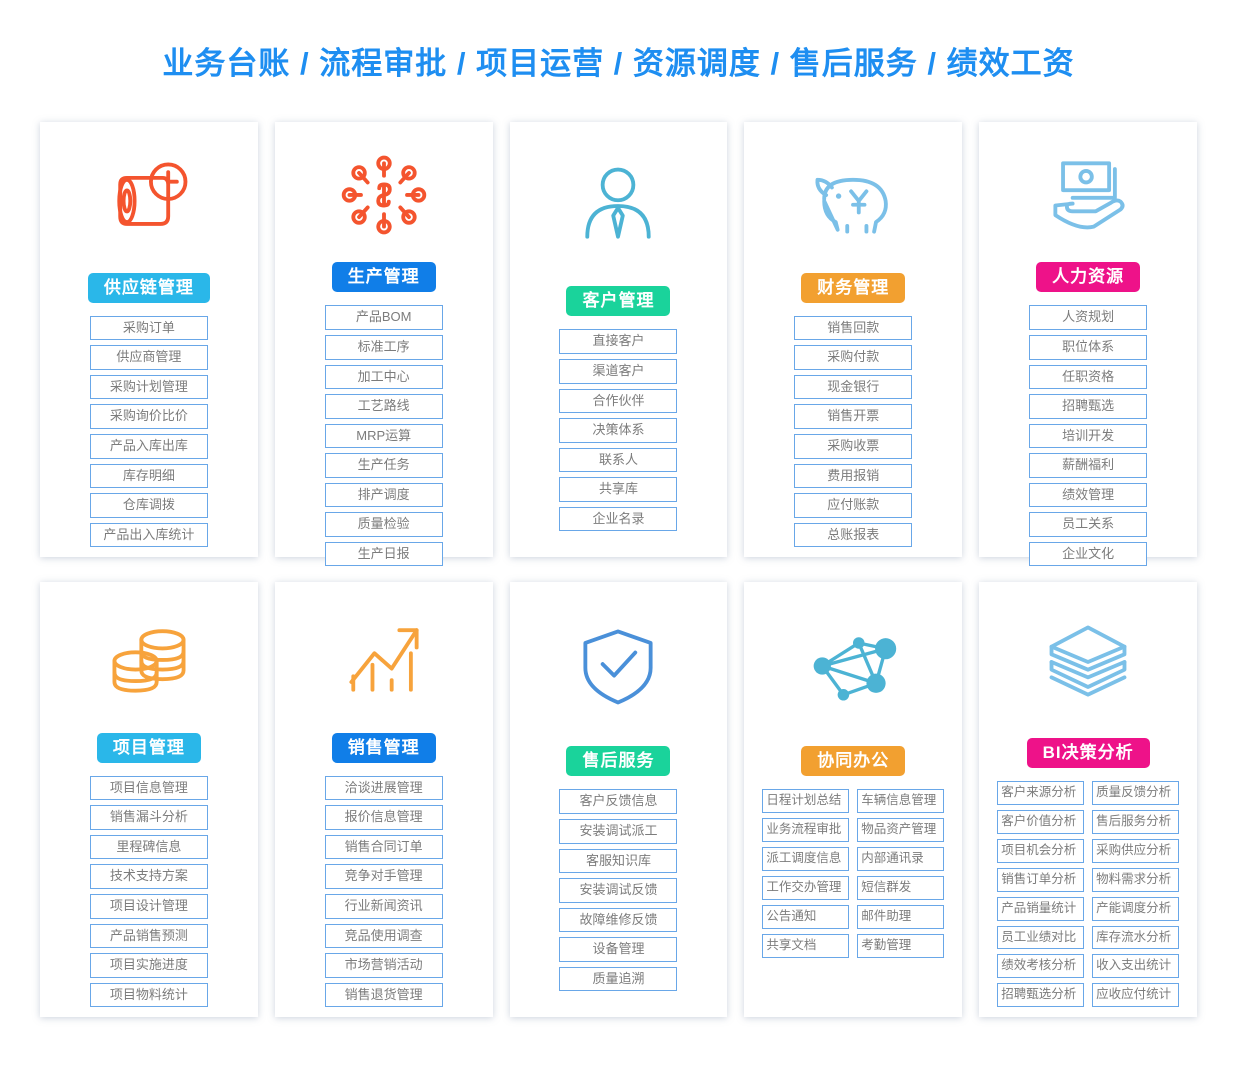 This screenshot has width=1237, height=1073. Describe the element at coordinates (618, 979) in the screenshot. I see `card-item: 质量追溯` at that location.